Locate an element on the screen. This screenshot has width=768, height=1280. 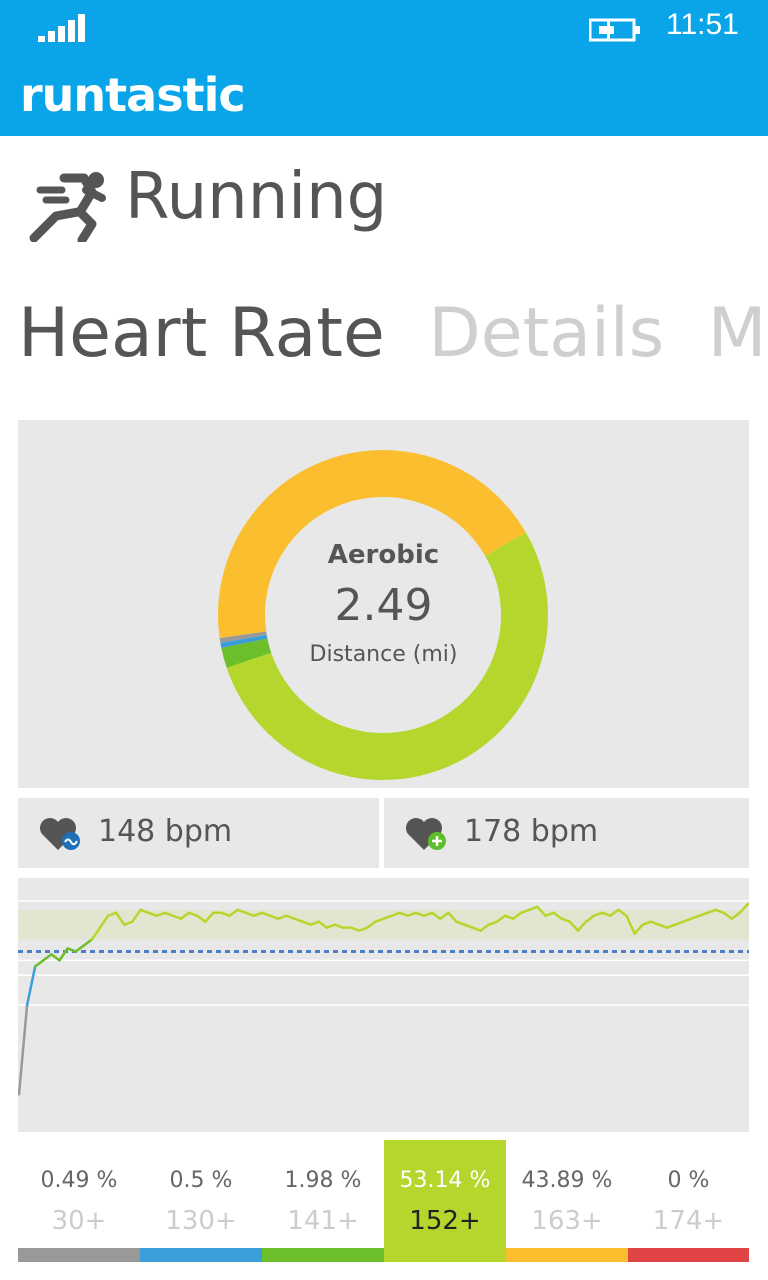
zone-threshold: 174+ is located at coordinates (688, 1221).